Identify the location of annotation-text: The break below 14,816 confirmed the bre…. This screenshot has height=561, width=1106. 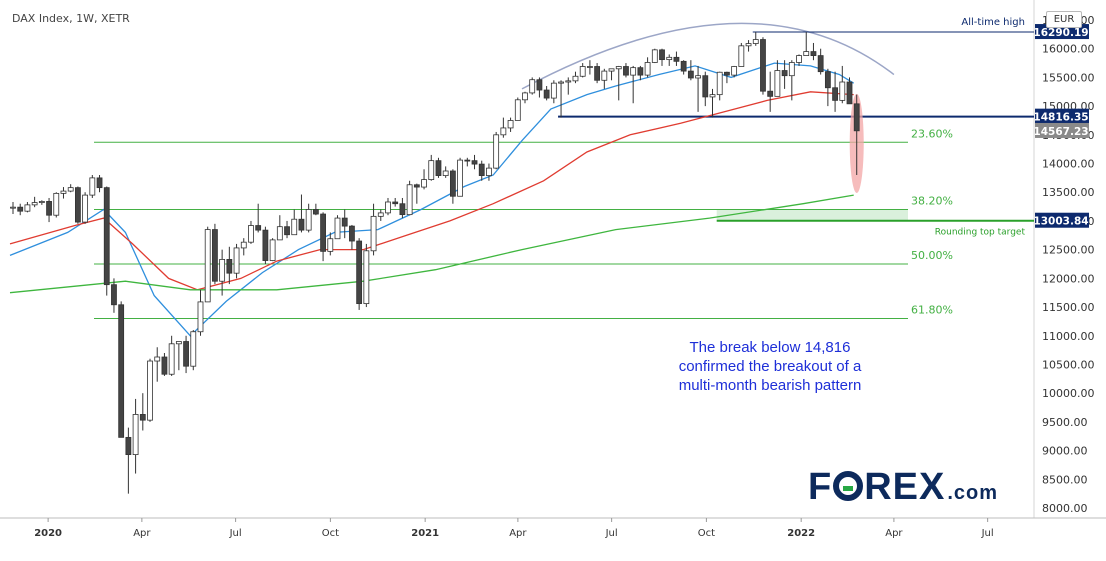
(770, 366).